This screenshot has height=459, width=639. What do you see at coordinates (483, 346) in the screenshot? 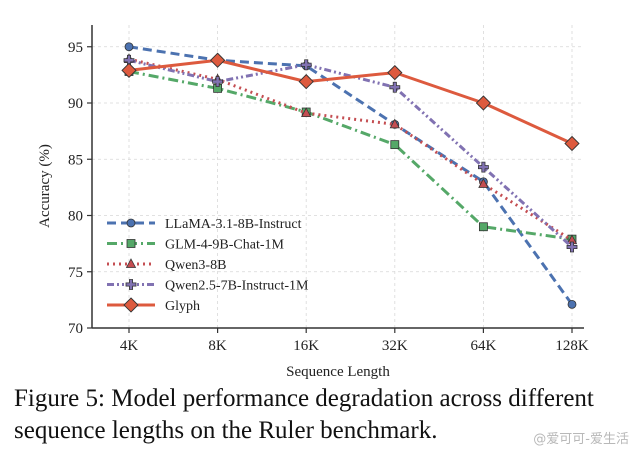
I see `x-tick-label: 64K` at bounding box center [483, 346].